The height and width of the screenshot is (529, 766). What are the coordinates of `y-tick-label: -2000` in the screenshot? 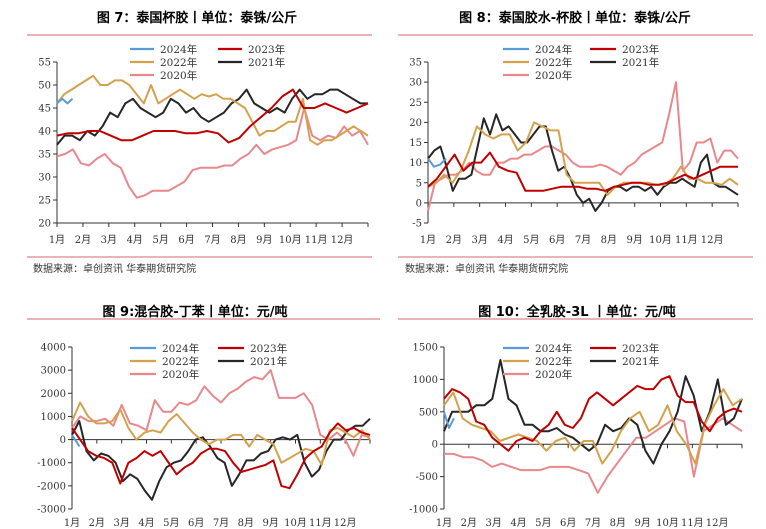 It's located at (51, 486).